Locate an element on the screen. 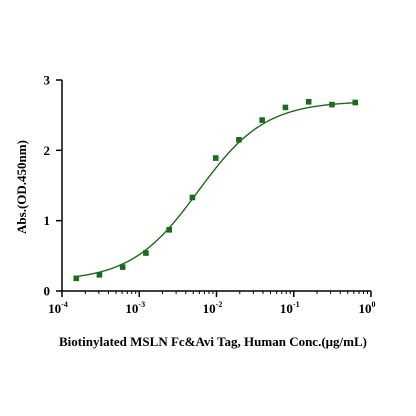  x-tick-label: 10⁻³ is located at coordinates (135, 308).